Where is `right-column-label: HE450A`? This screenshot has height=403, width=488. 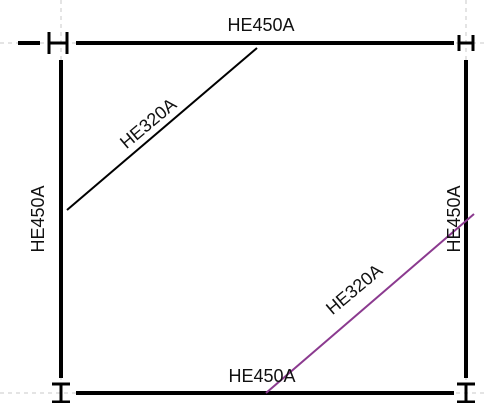 right-column-label: HE450A is located at coordinates (454, 218).